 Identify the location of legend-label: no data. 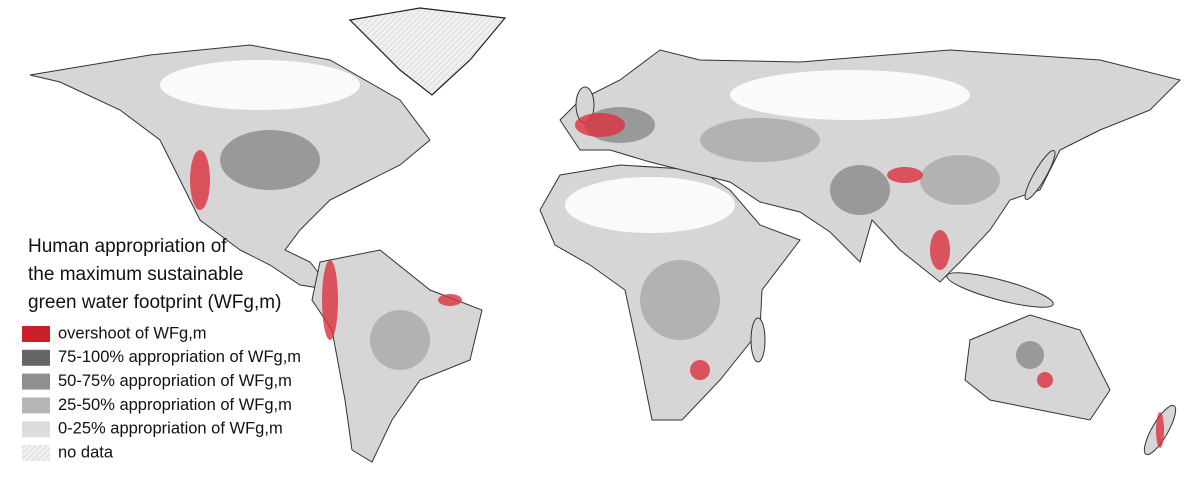
(86, 452).